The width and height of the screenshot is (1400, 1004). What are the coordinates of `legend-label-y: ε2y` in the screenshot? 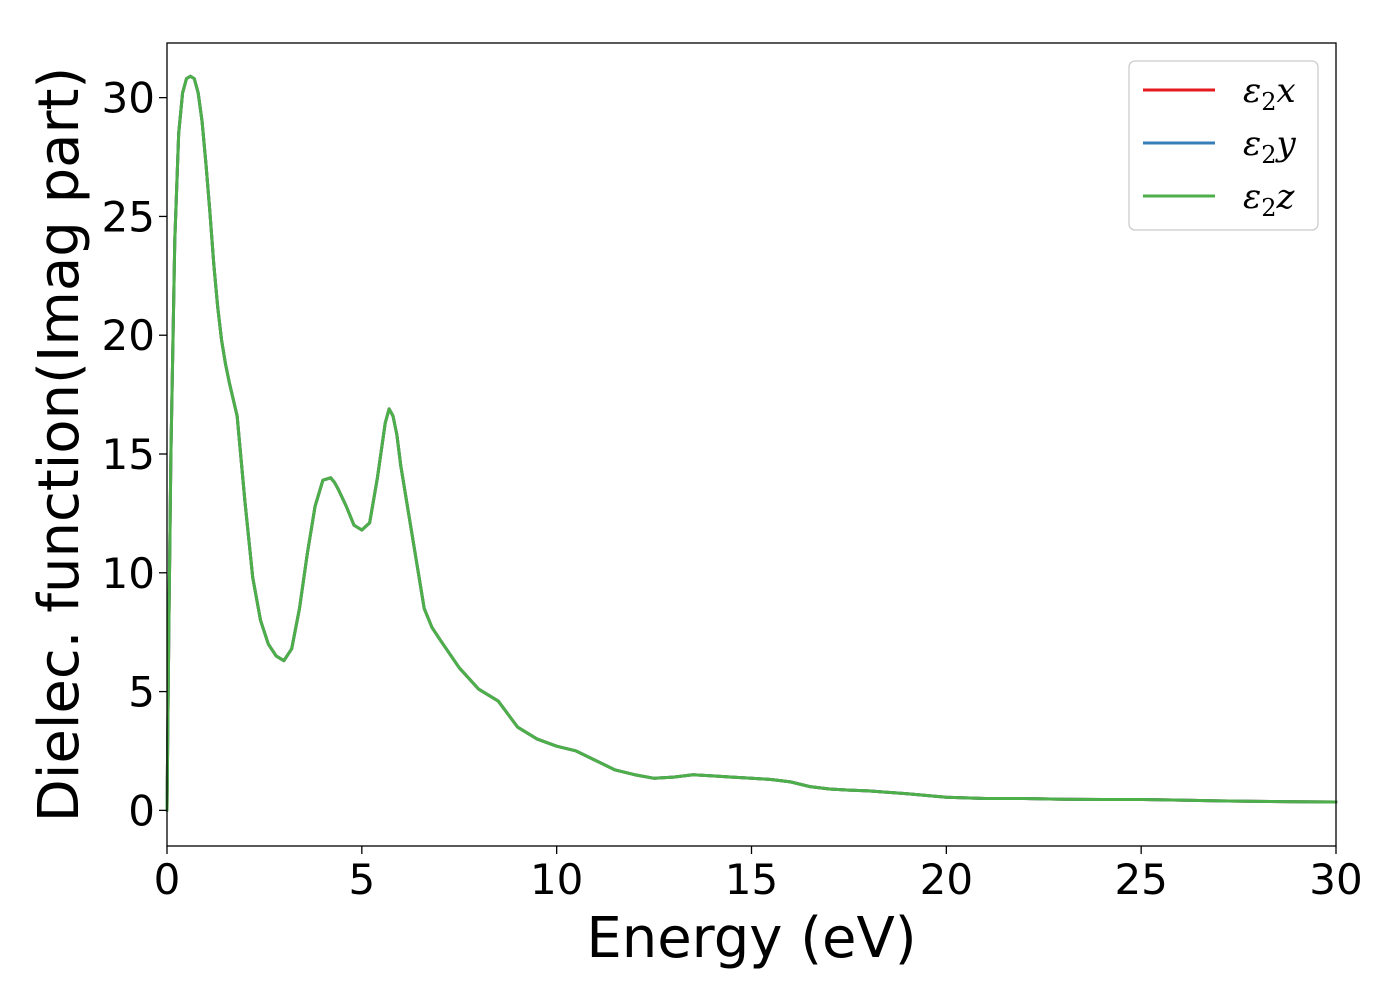 It's located at (1270, 146).